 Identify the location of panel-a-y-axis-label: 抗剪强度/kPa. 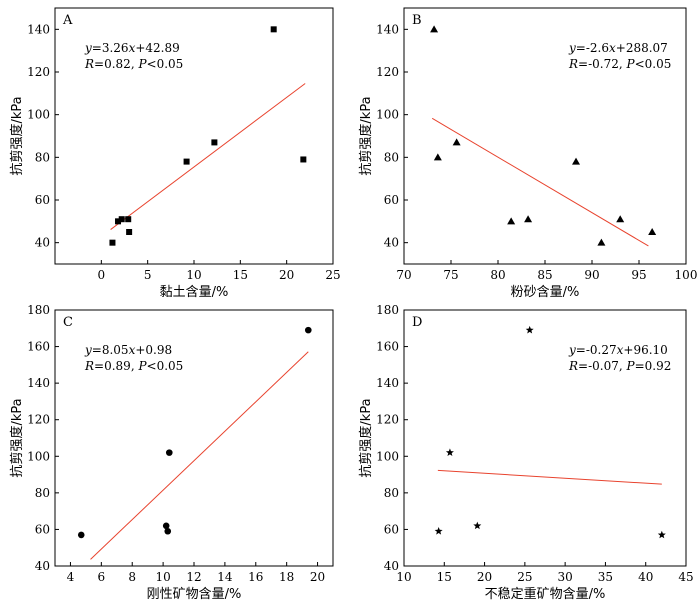
(17, 135).